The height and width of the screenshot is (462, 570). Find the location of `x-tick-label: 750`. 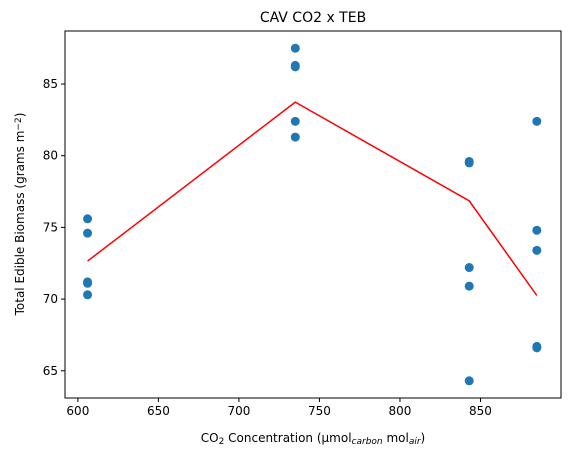

x-tick-label: 750 is located at coordinates (319, 411).